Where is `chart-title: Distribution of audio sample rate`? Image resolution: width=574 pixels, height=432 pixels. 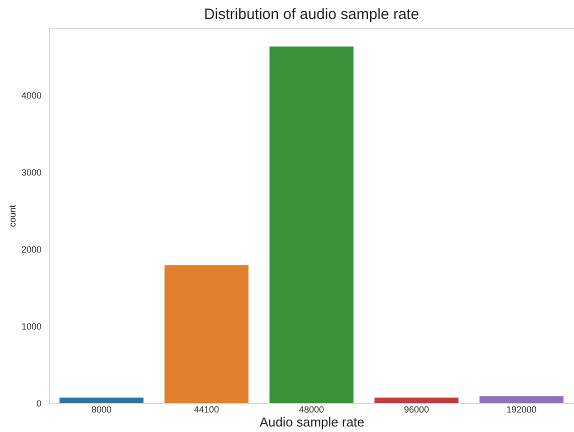 chart-title: Distribution of audio sample rate is located at coordinates (312, 14).